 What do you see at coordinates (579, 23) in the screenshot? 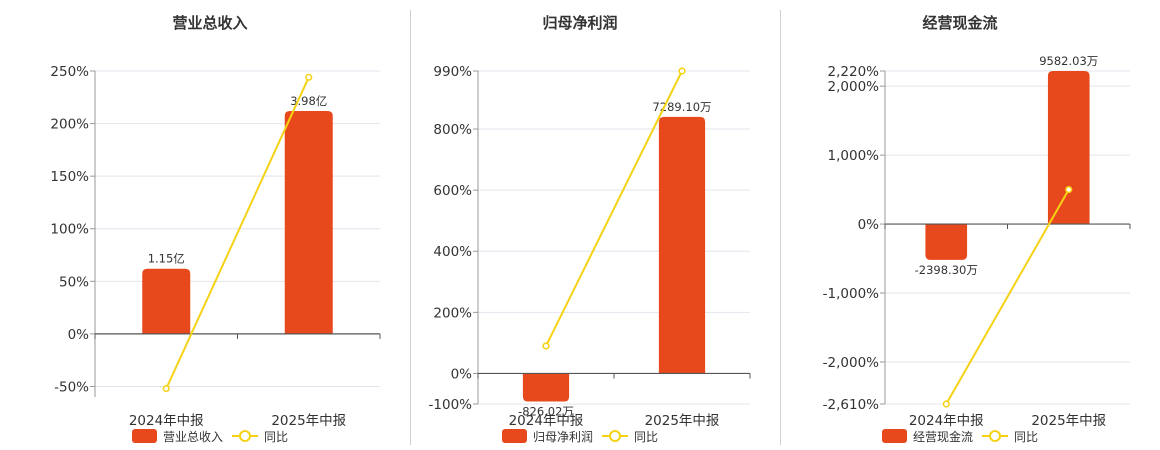
I see `chart-title: 归母净利润` at bounding box center [579, 23].